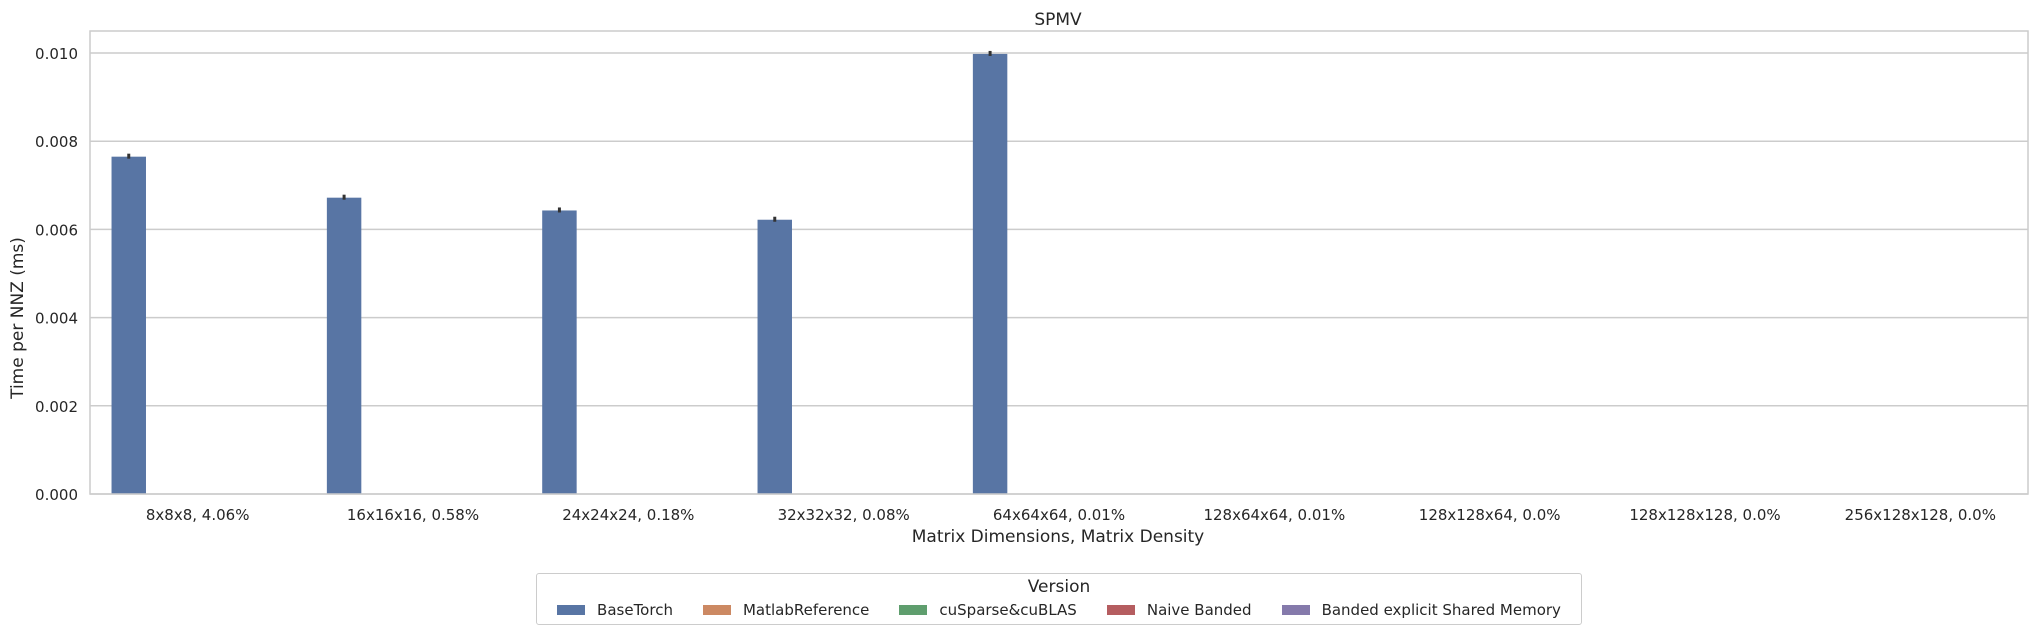 The width and height of the screenshot is (2037, 635). What do you see at coordinates (56, 319) in the screenshot?
I see `y-tick-label: 0.004` at bounding box center [56, 319].